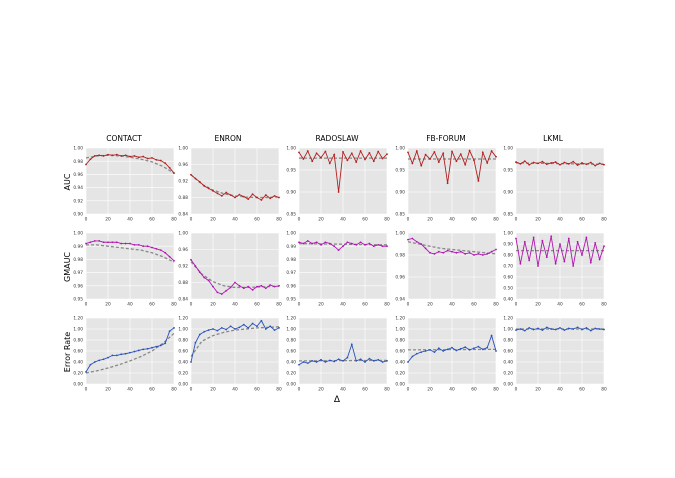 This screenshot has height=478, width=675. What do you see at coordinates (447, 354) in the screenshot?
I see `panel-error-rate-fb-forum: 0.00 0.20 0.40 0.60 0.80 1.00 1.20 0 20 40 60 80` at bounding box center [447, 354].